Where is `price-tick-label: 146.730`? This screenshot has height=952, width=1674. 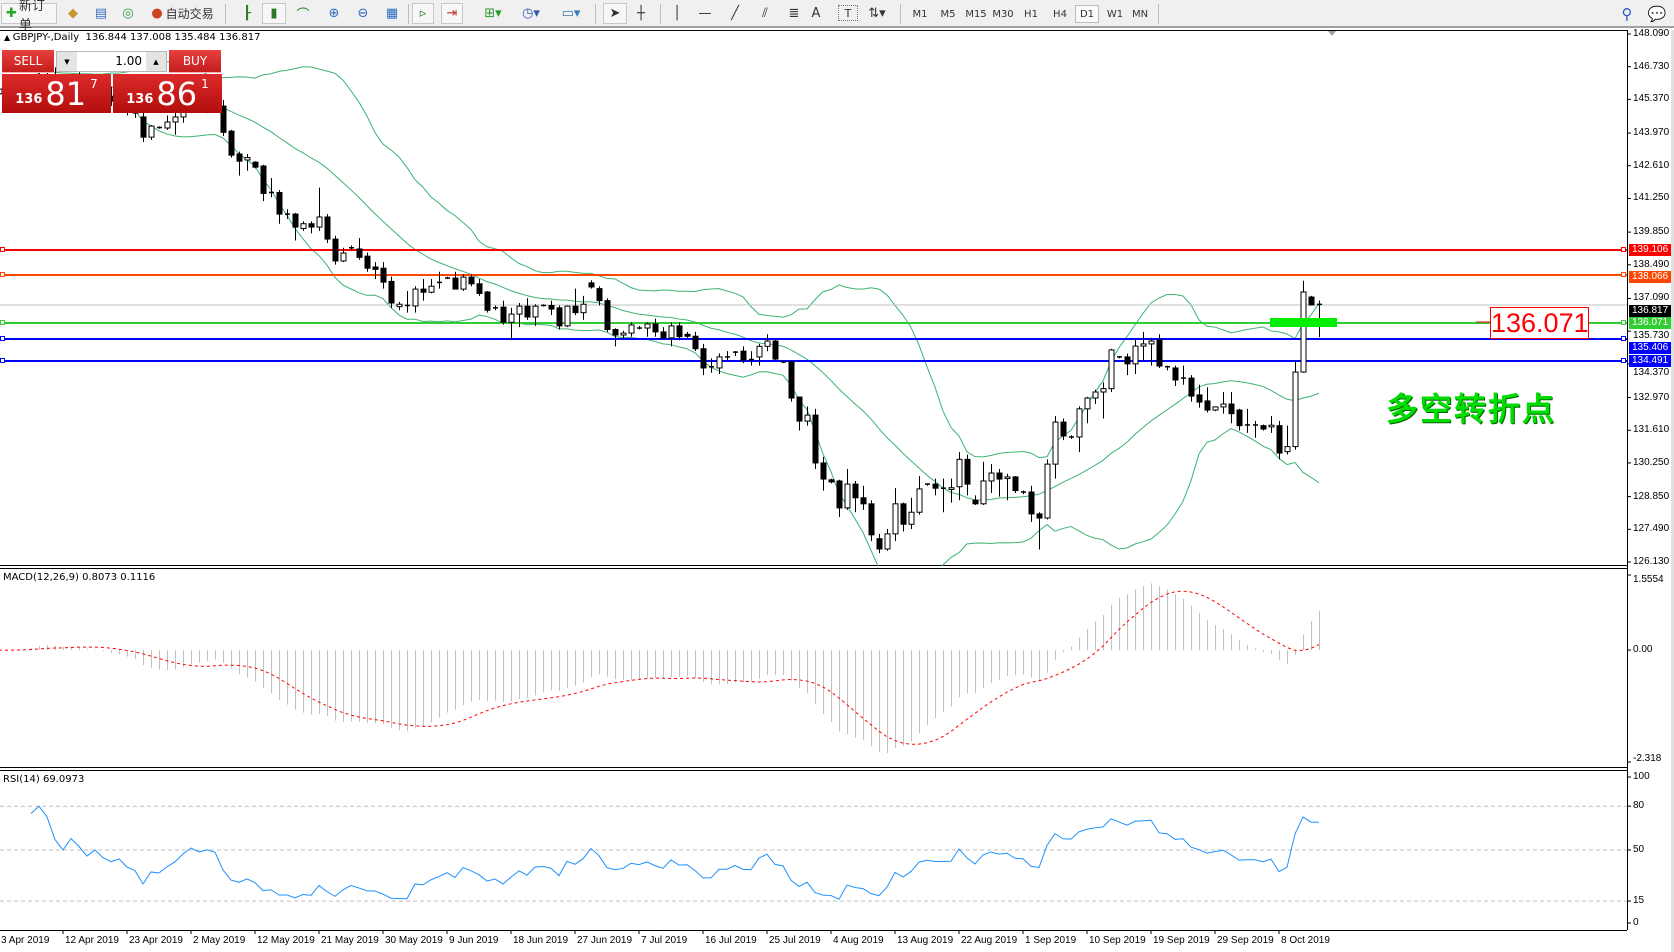 price-tick-label: 146.730 is located at coordinates (1651, 66).